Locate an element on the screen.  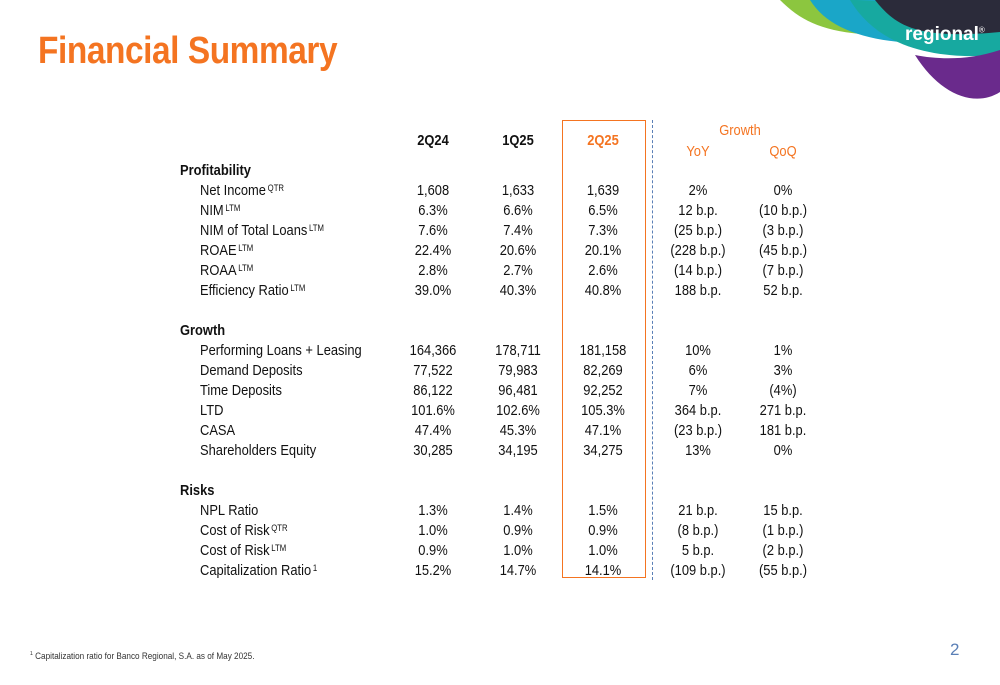
table-cell: 13% is located at coordinates (698, 450).